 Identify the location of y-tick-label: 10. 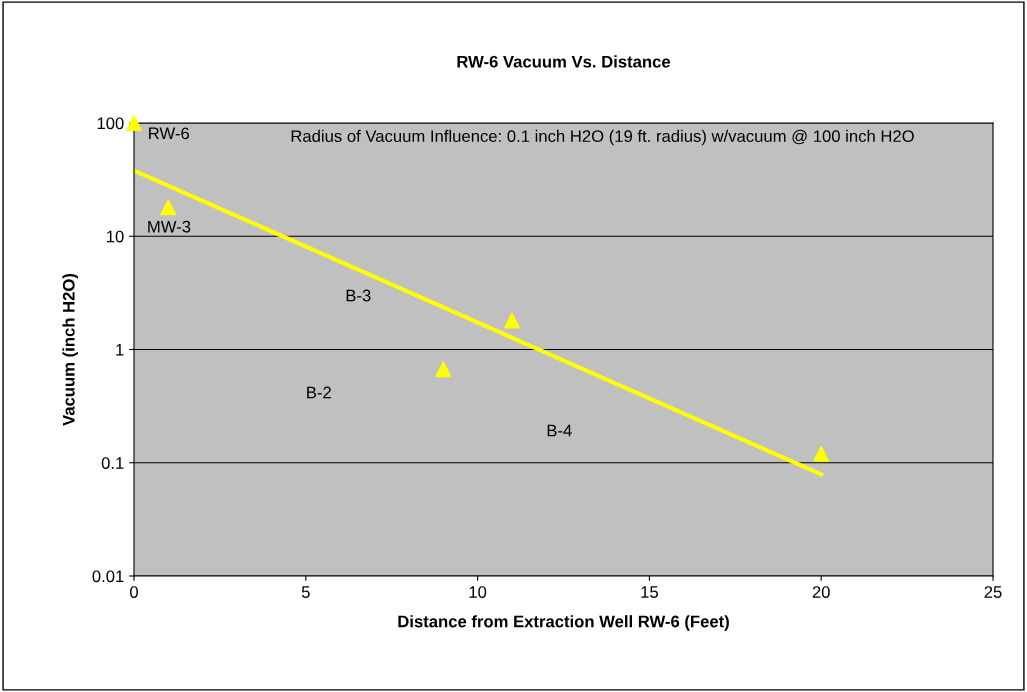
(115, 236).